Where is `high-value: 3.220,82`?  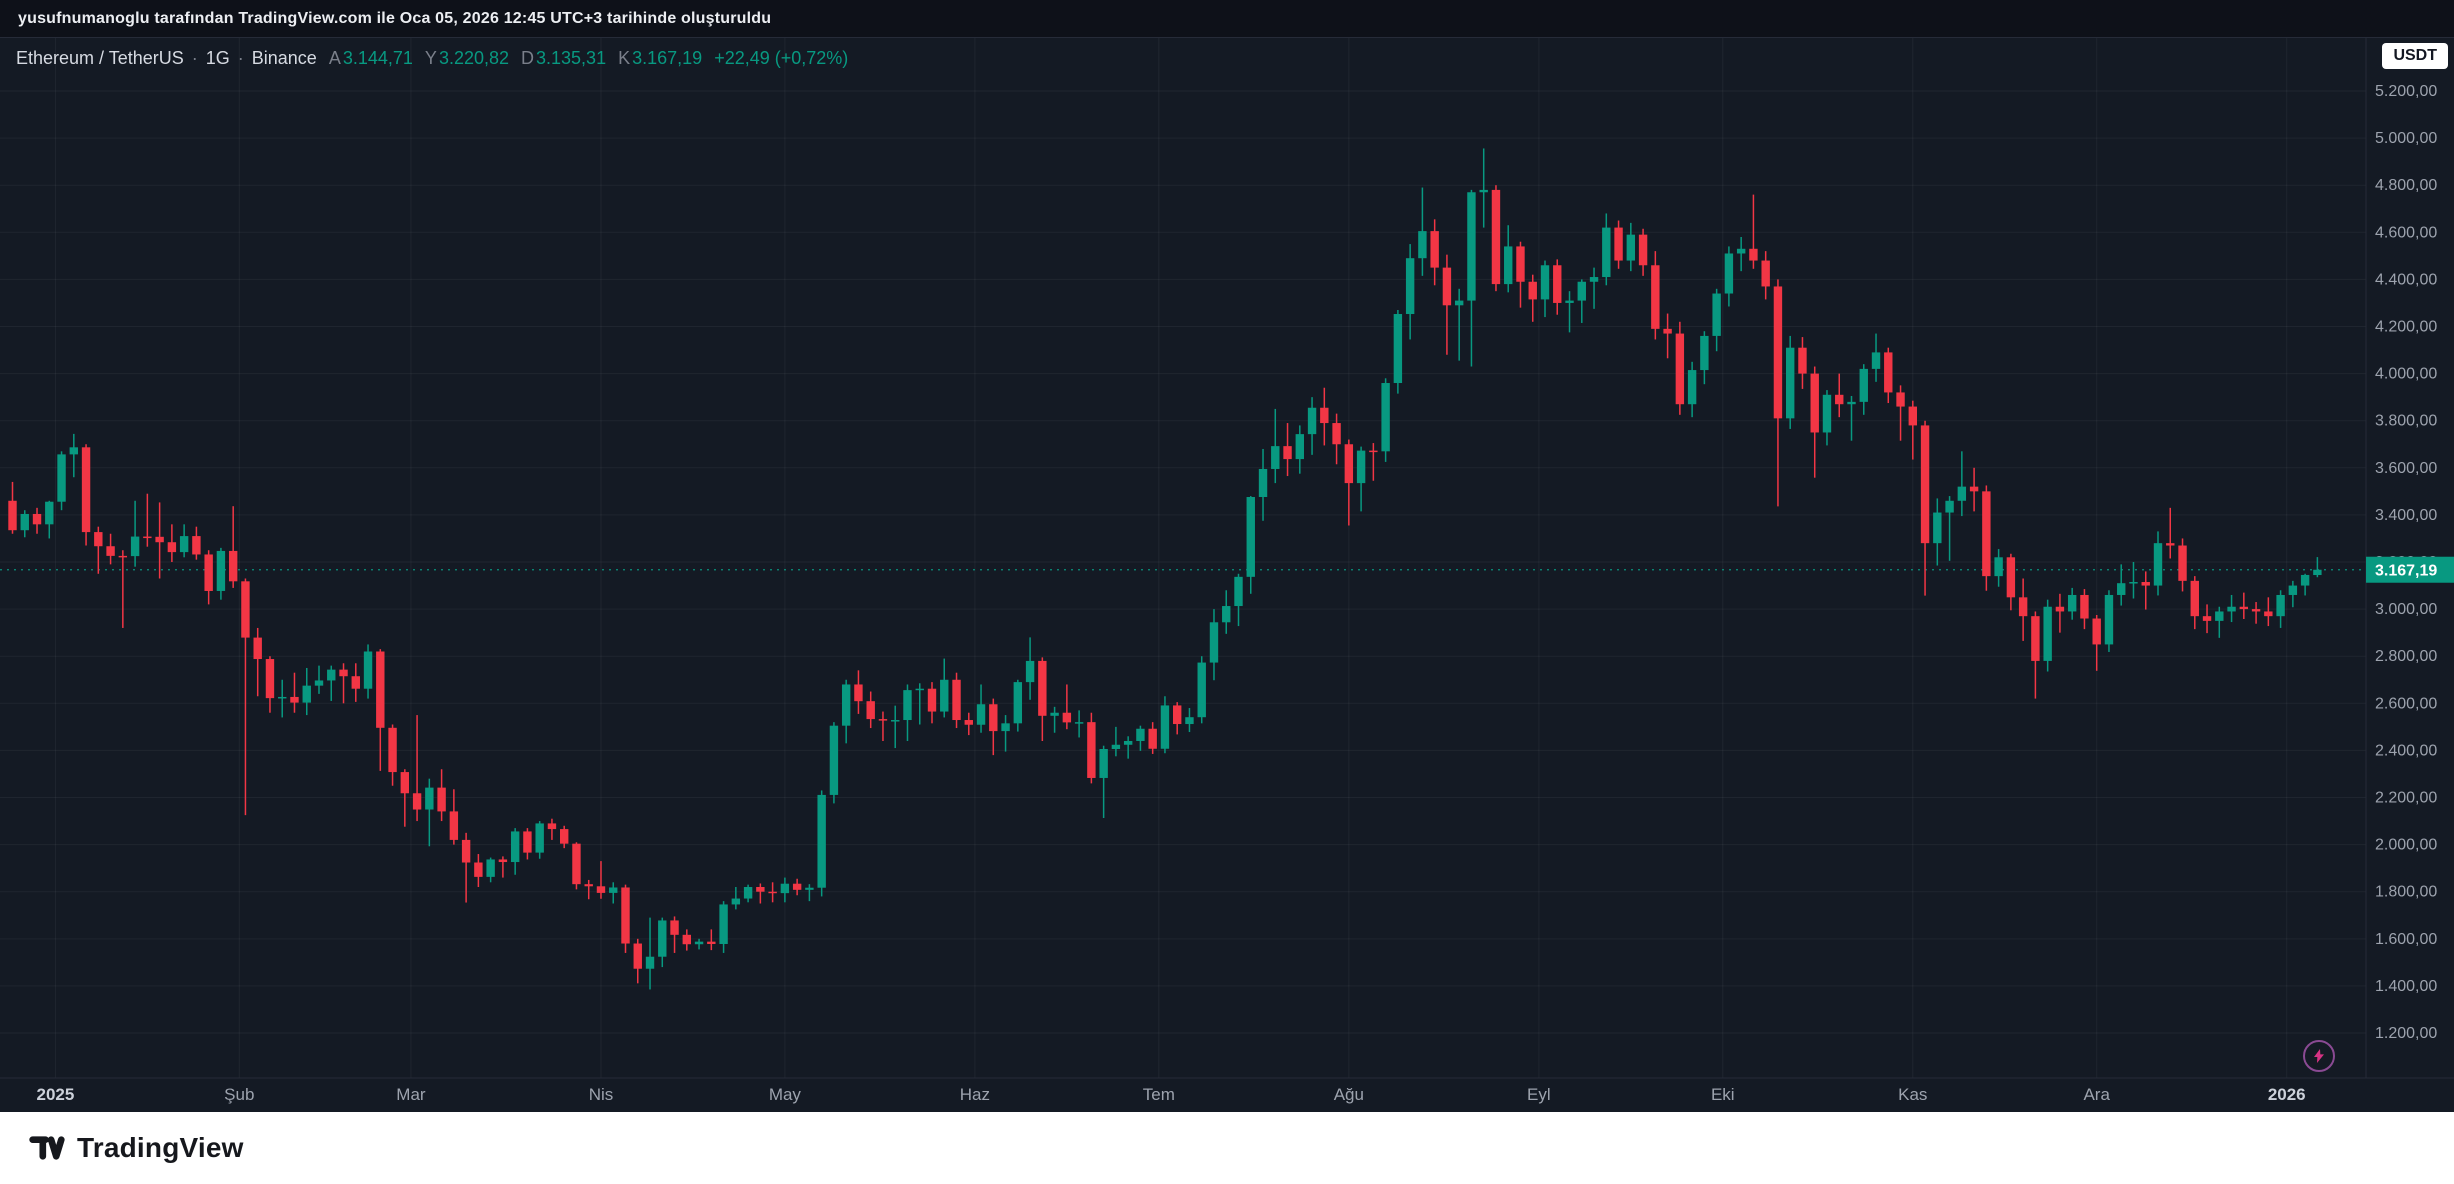
high-value: 3.220,82 is located at coordinates (474, 58).